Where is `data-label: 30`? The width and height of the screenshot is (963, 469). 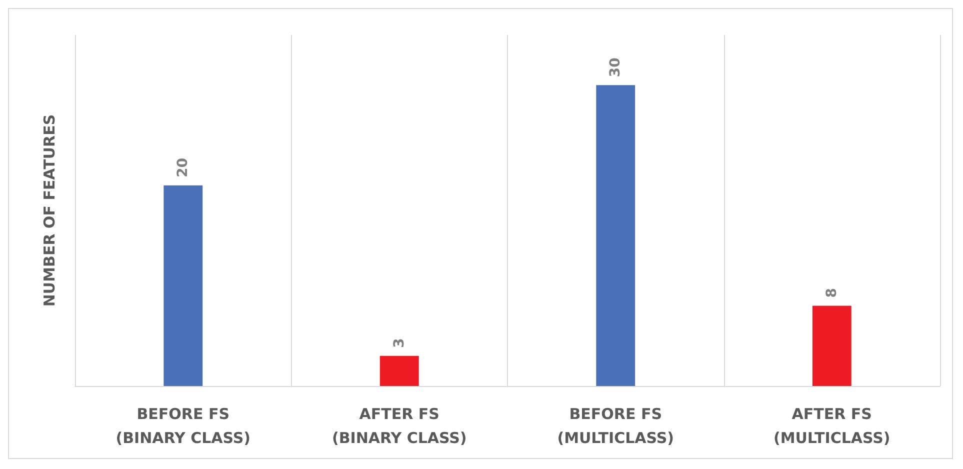
data-label: 30 is located at coordinates (616, 67).